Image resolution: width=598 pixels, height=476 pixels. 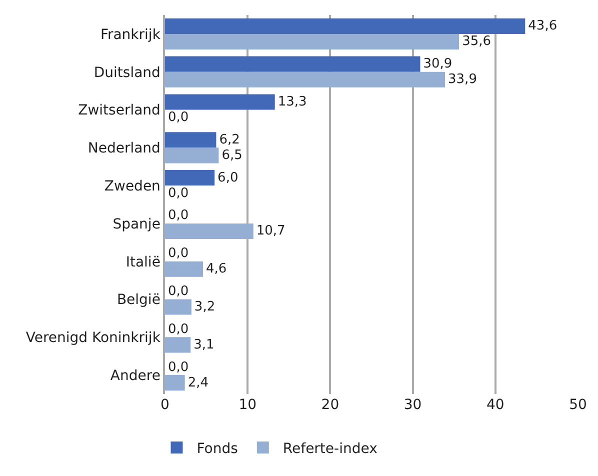 I want to click on x-tick-label: 30, so click(x=413, y=405).